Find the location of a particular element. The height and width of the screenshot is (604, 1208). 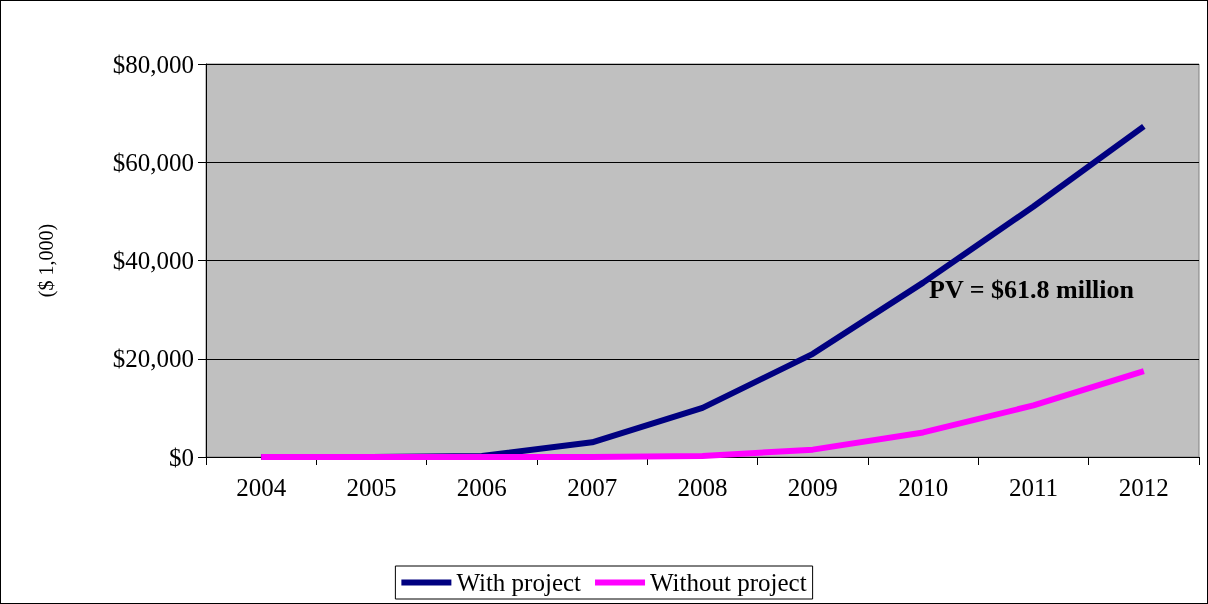

x-tick-label: 2004 is located at coordinates (261, 487).